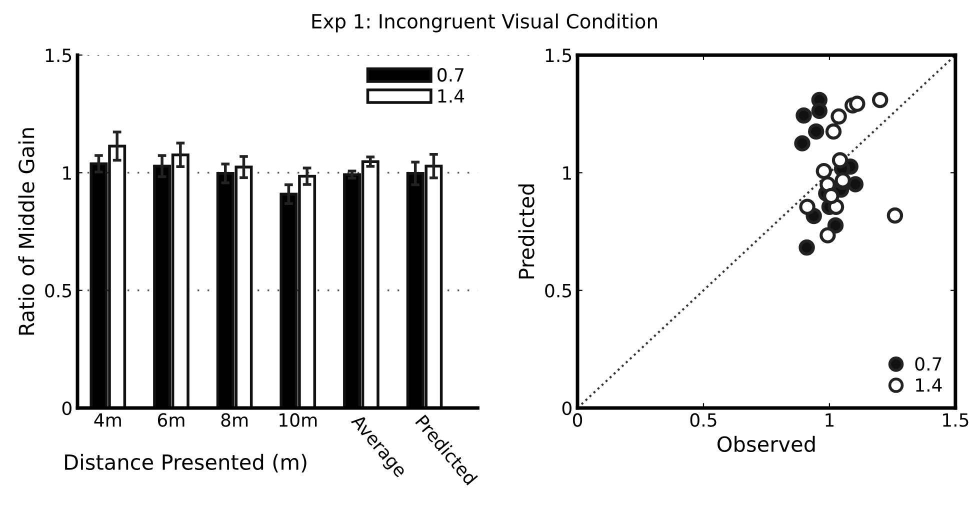  I want to click on x-tick-label: 1.5, so click(955, 420).